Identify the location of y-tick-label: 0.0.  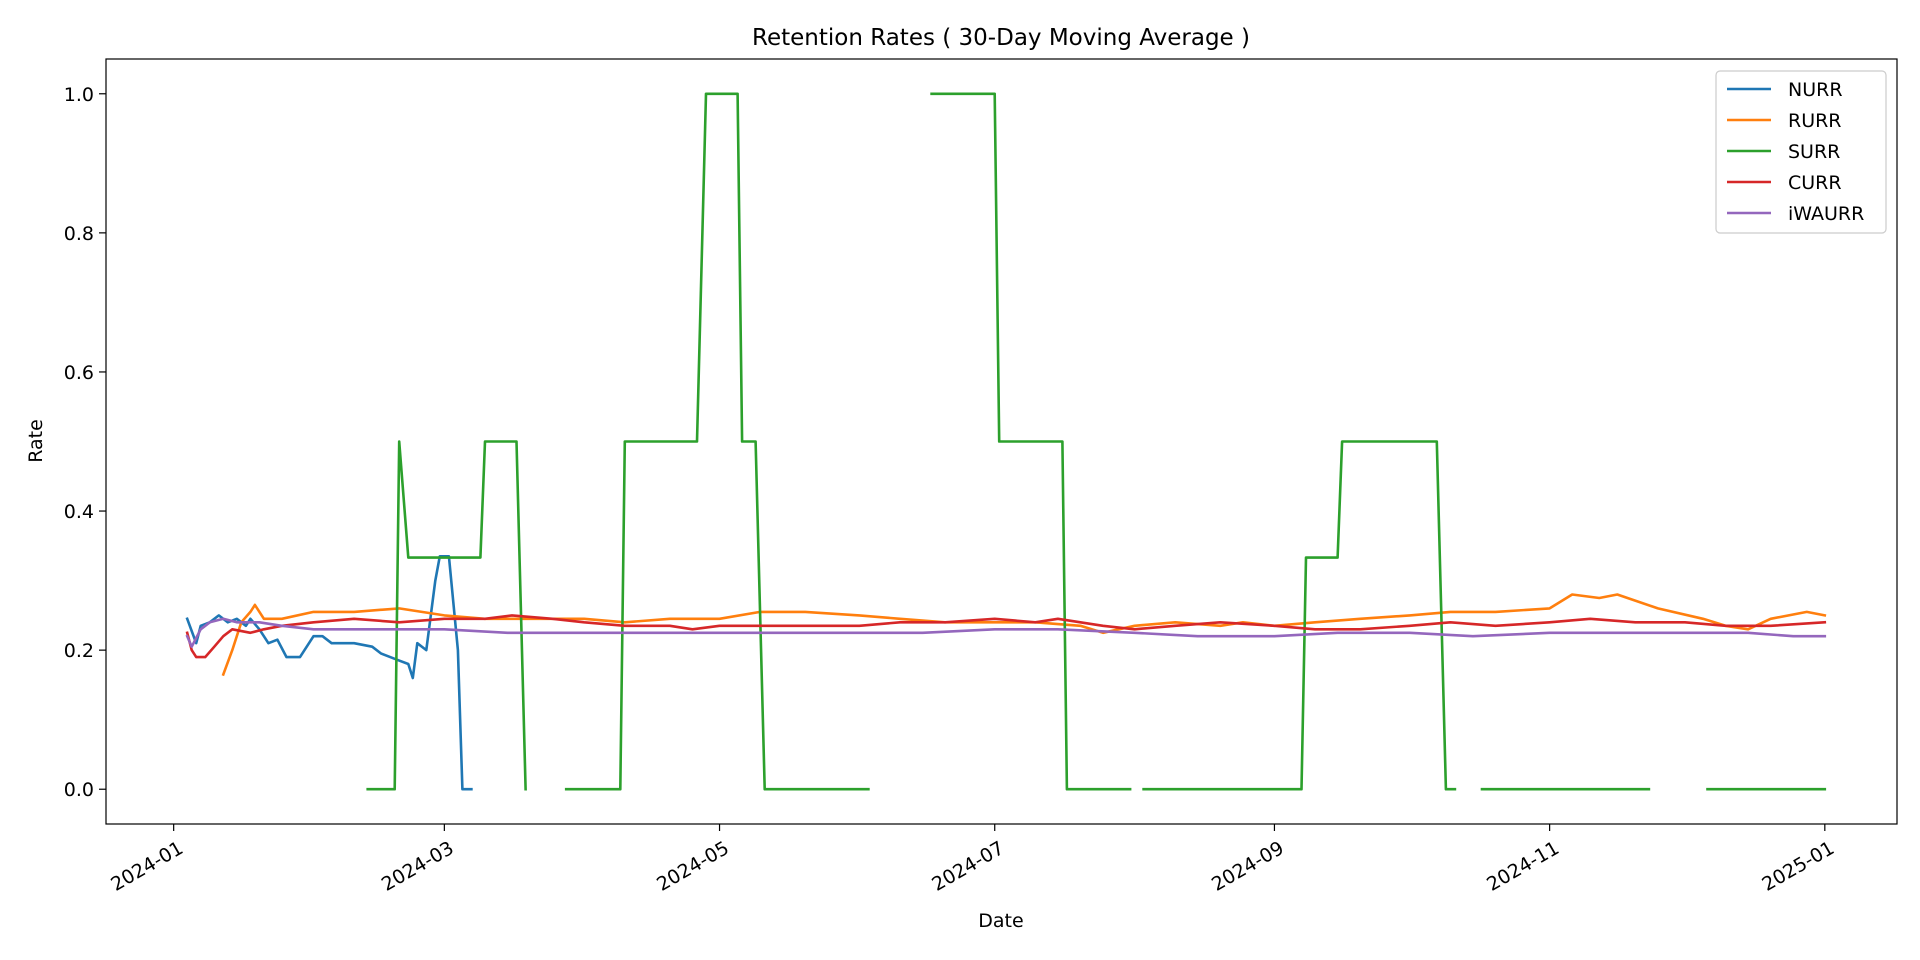
(79, 790).